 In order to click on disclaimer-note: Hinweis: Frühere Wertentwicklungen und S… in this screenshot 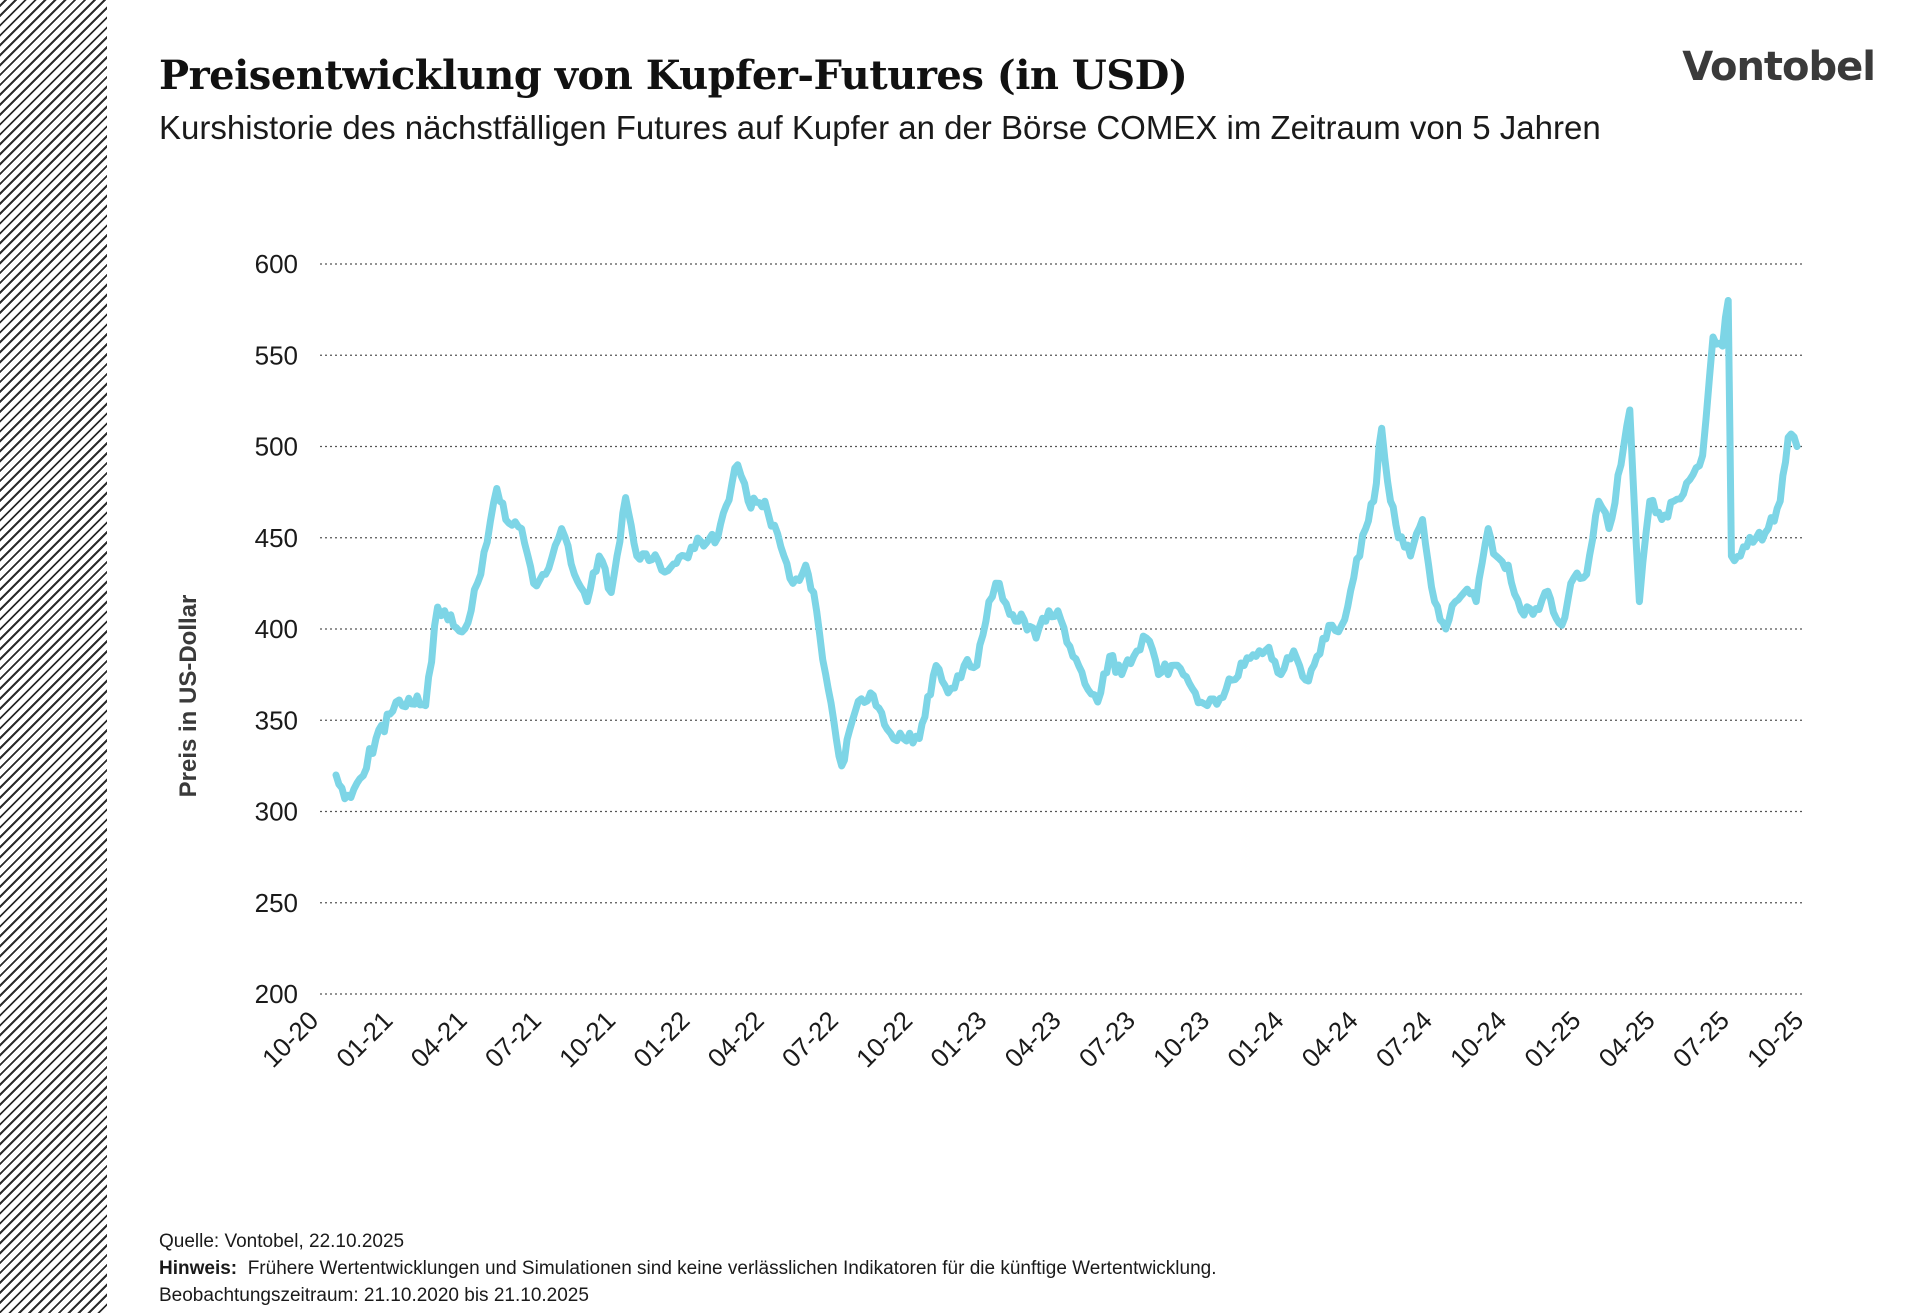, I will do `click(688, 1268)`.